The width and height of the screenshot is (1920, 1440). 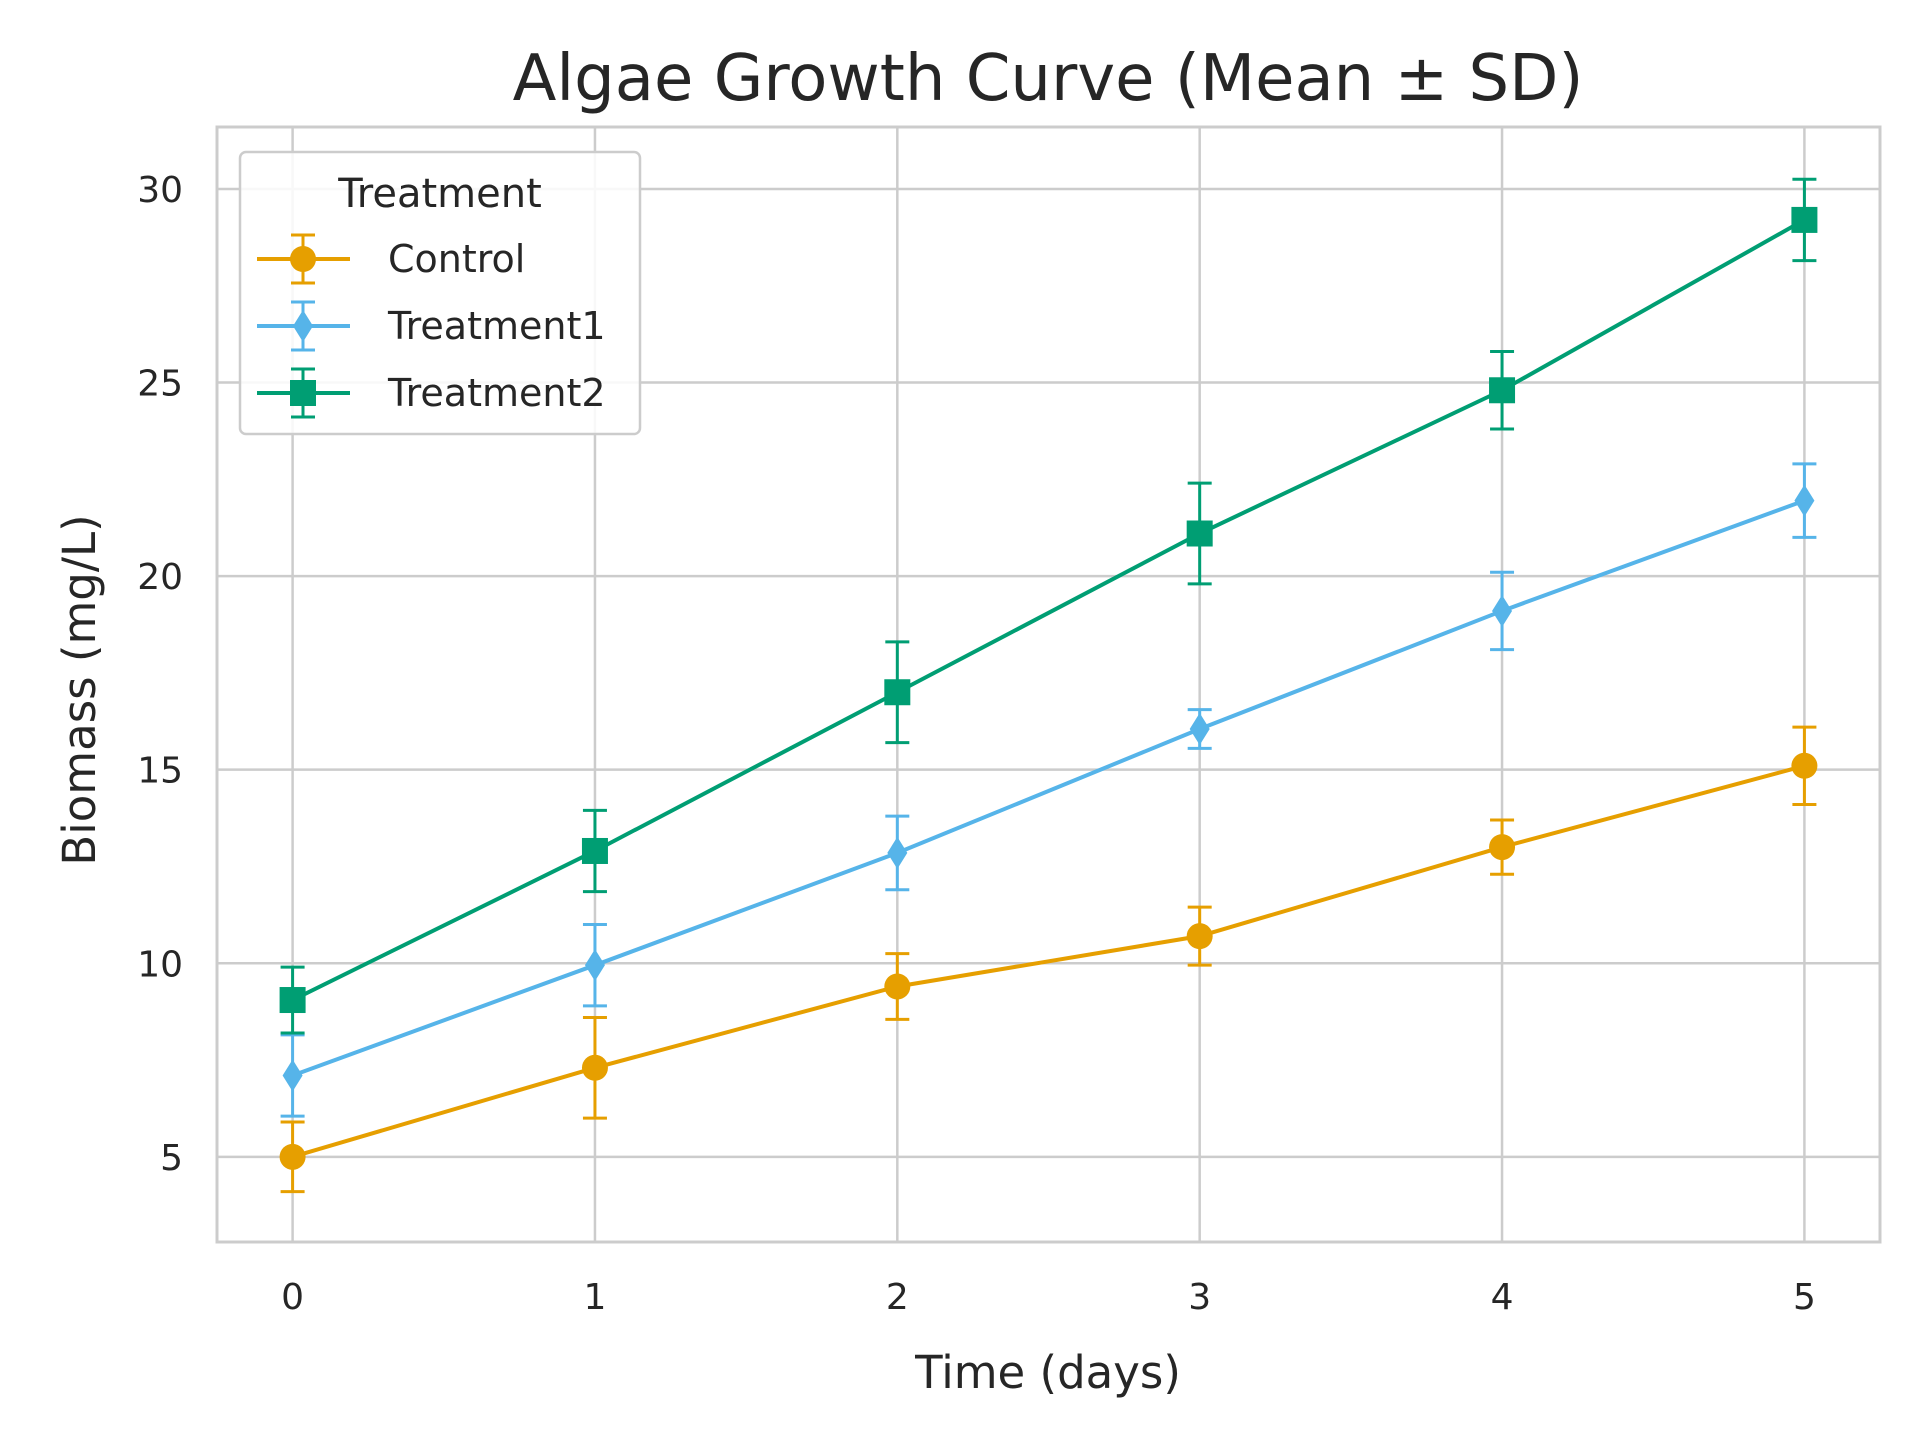 I want to click on legend-label: Control, so click(x=456, y=259).